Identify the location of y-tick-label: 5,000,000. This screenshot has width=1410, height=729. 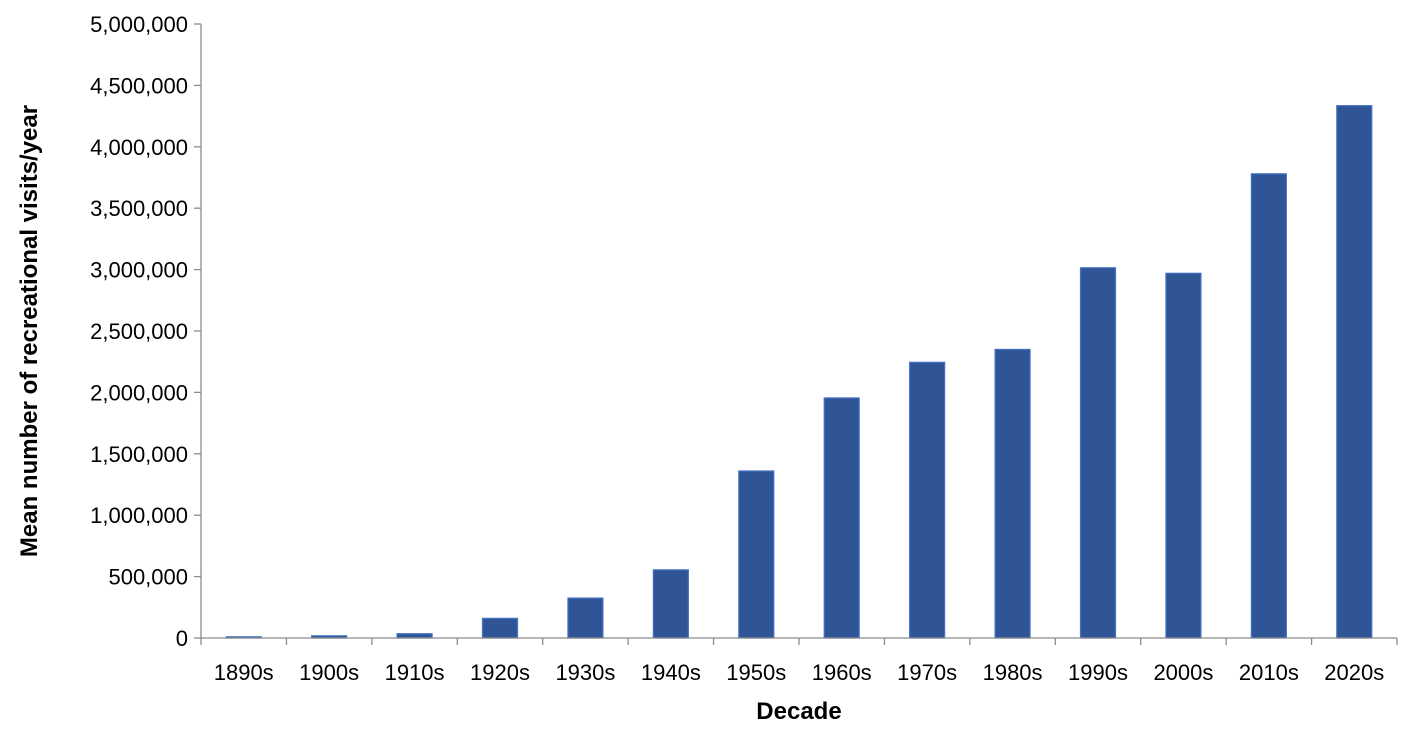
(139, 24).